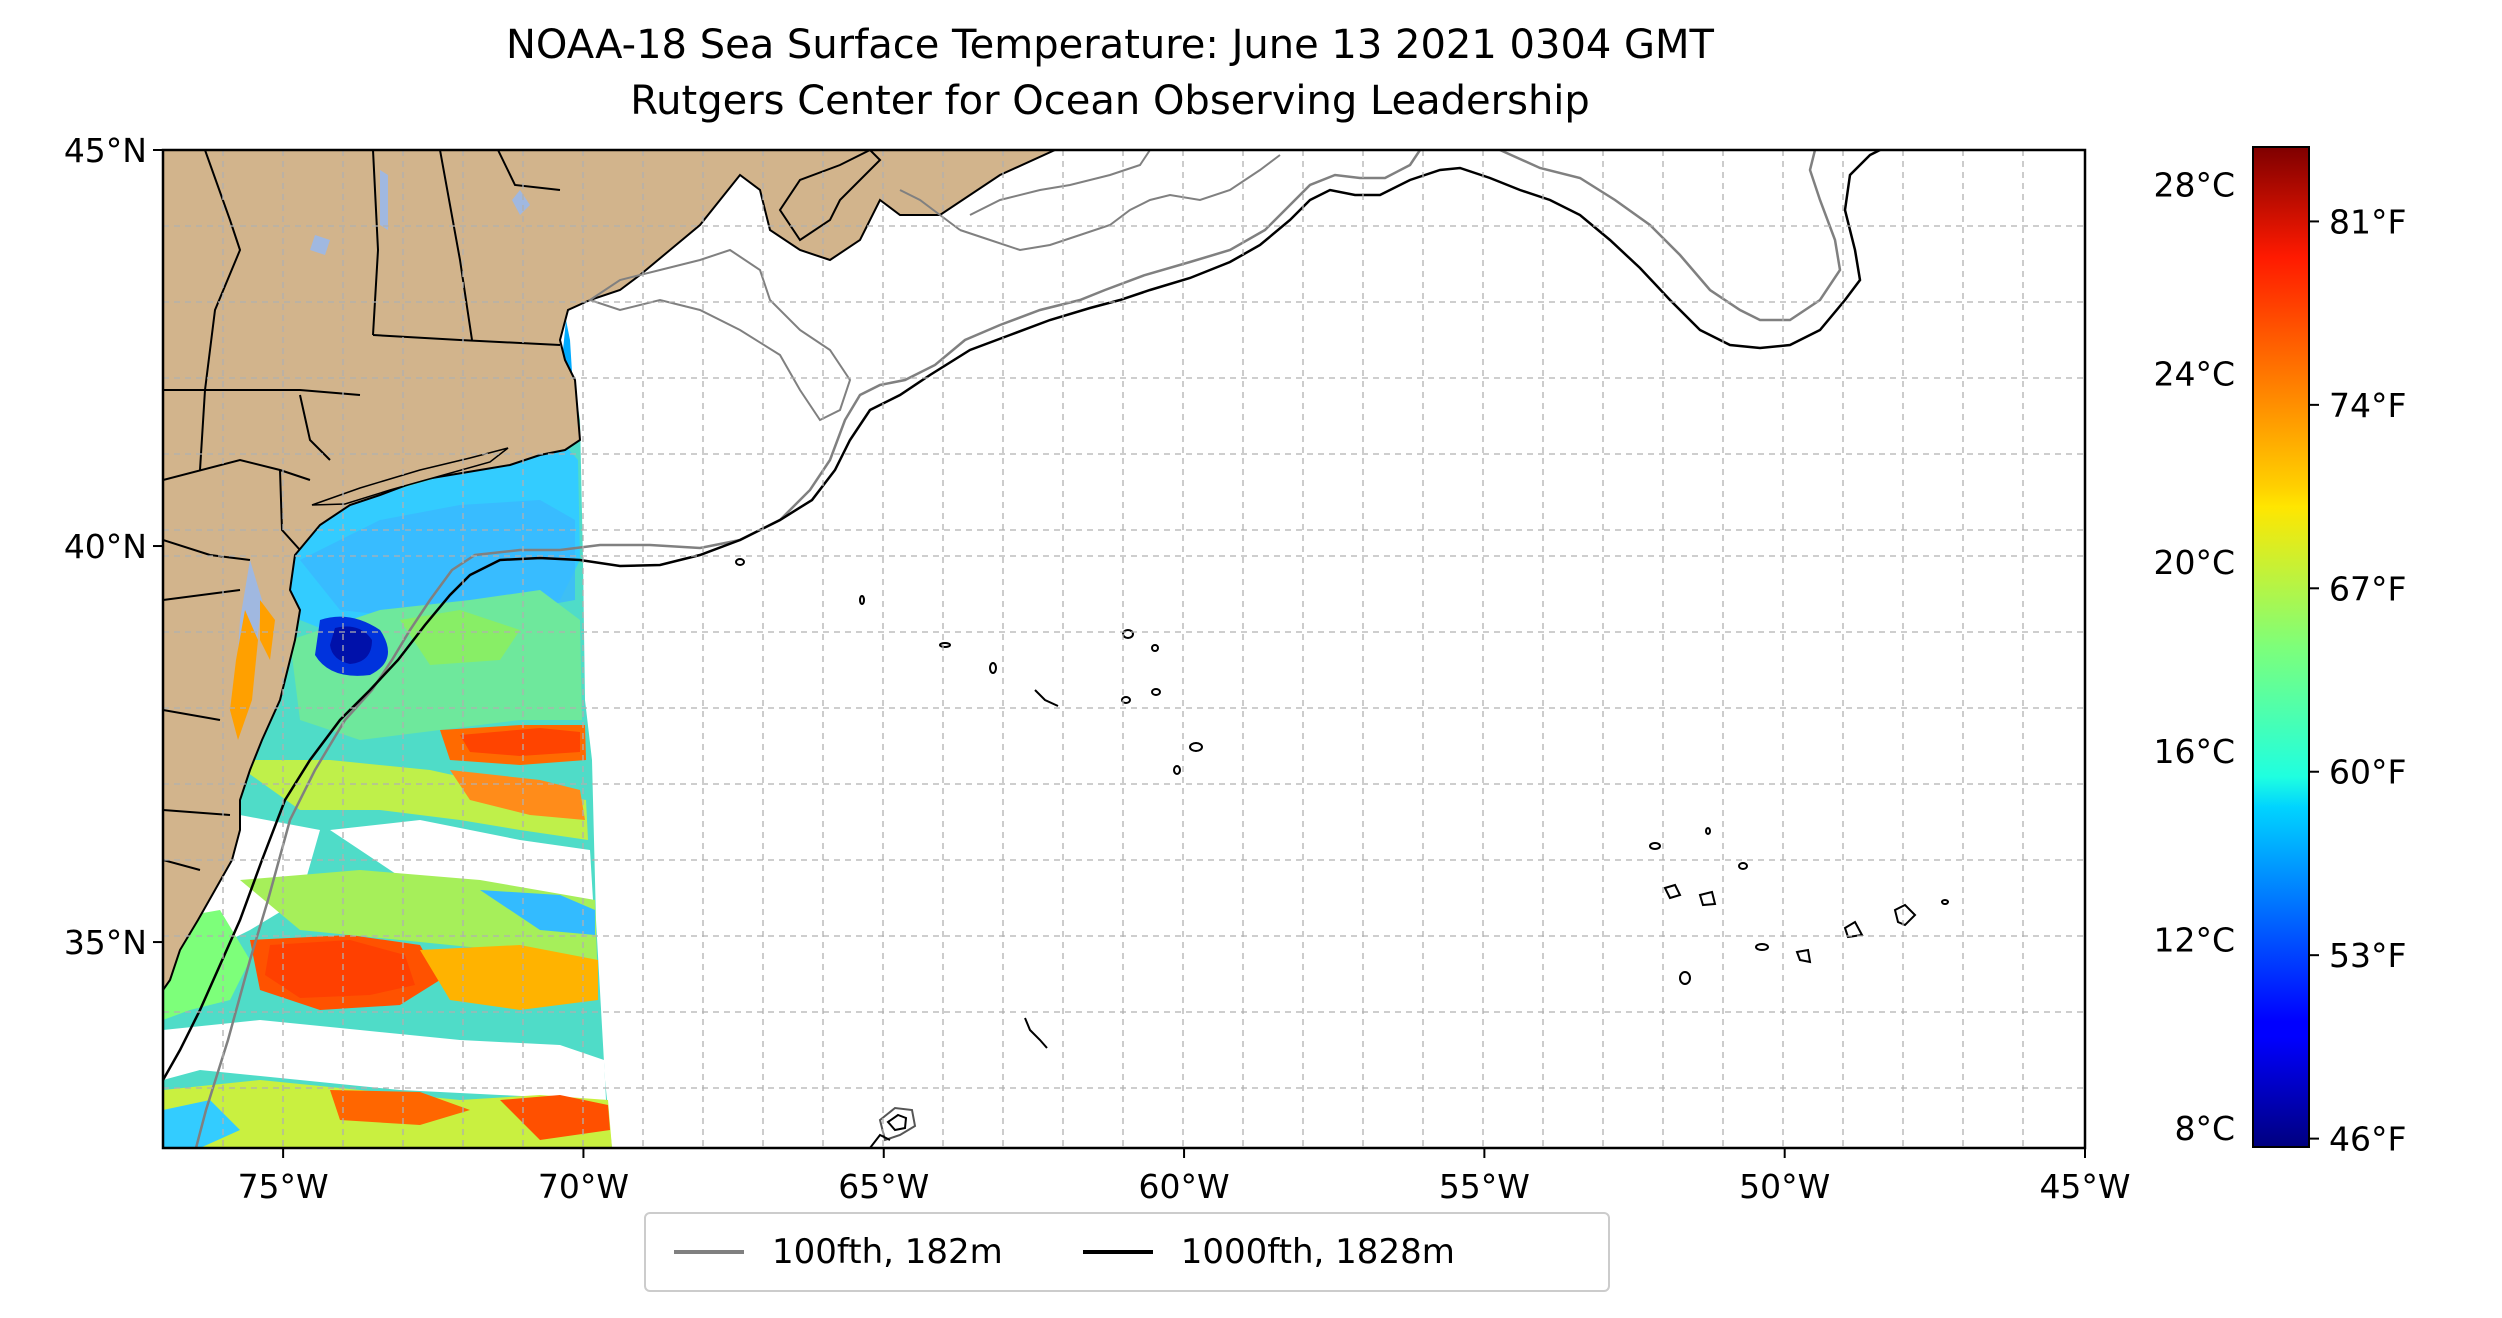  What do you see at coordinates (887, 1252) in the screenshot?
I see `legend-label-100fth: 100fth, 182m` at bounding box center [887, 1252].